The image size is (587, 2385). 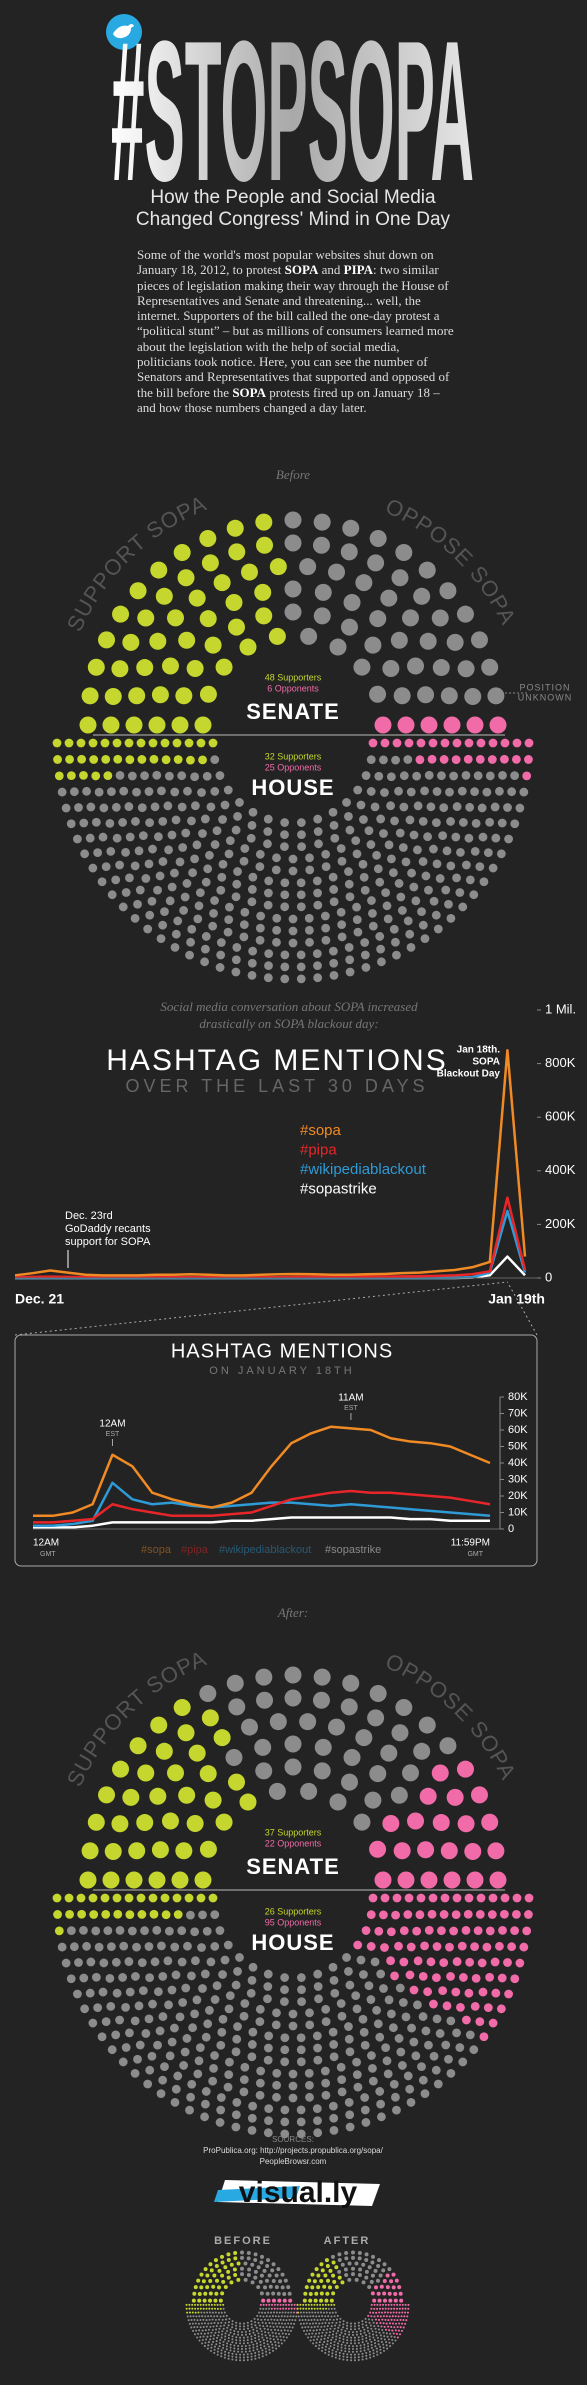 What do you see at coordinates (136, 1717) in the screenshot?
I see `arc-label: SUPPORT SOPA` at bounding box center [136, 1717].